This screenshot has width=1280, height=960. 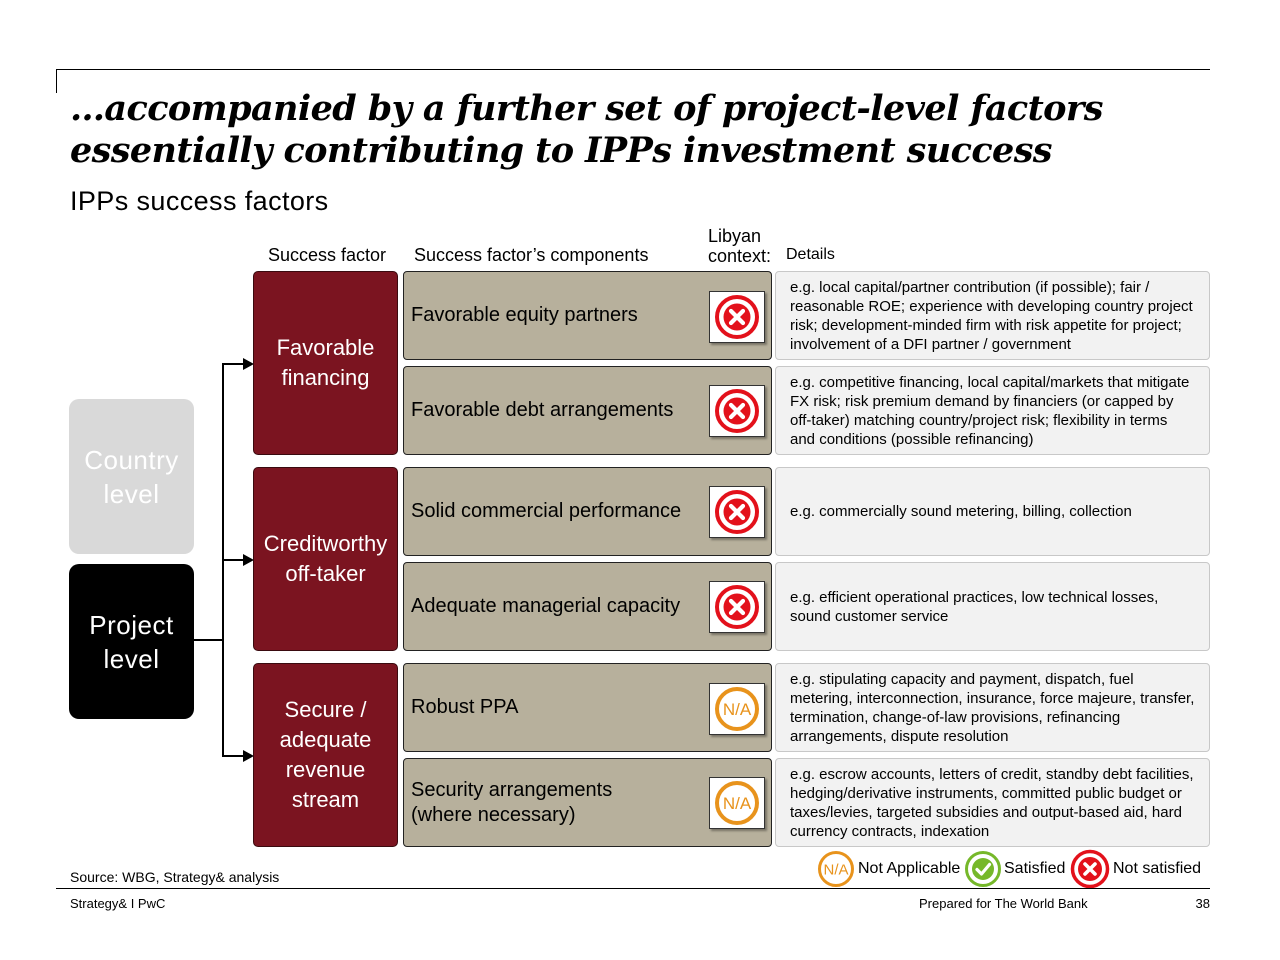 I want to click on factor-label: Creditworthy off-taker, so click(x=325, y=558).